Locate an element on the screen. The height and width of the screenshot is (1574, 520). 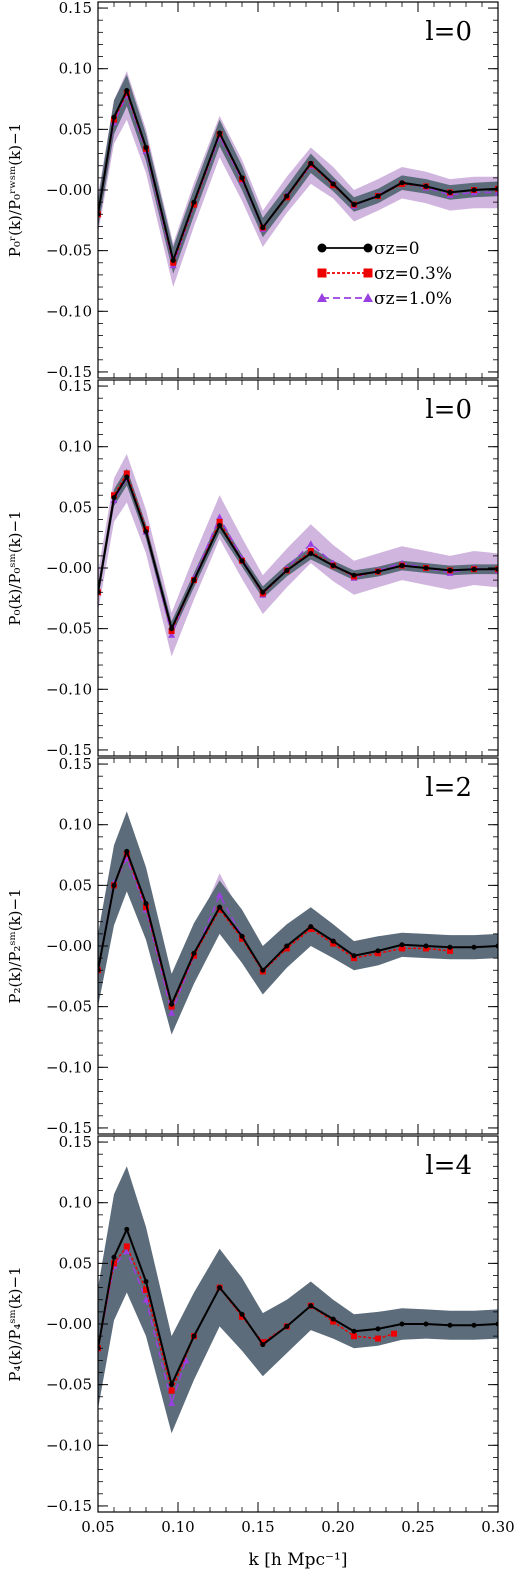
legend: σz=0 σz=0.3% σz=1.0% is located at coordinates (384, 274).